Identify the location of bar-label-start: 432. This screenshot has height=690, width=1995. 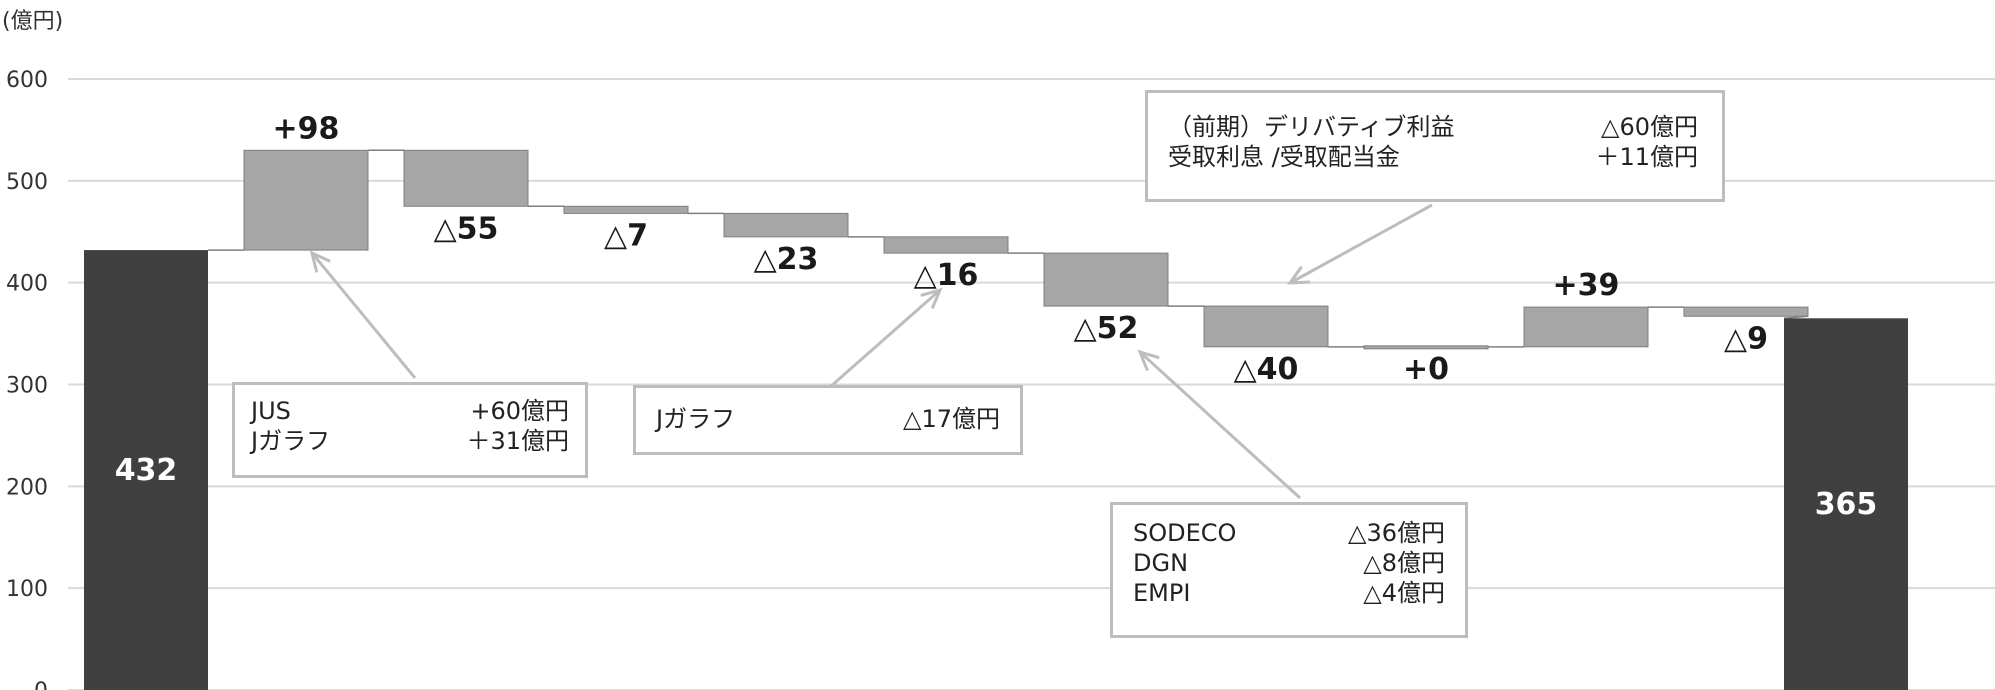
(146, 470).